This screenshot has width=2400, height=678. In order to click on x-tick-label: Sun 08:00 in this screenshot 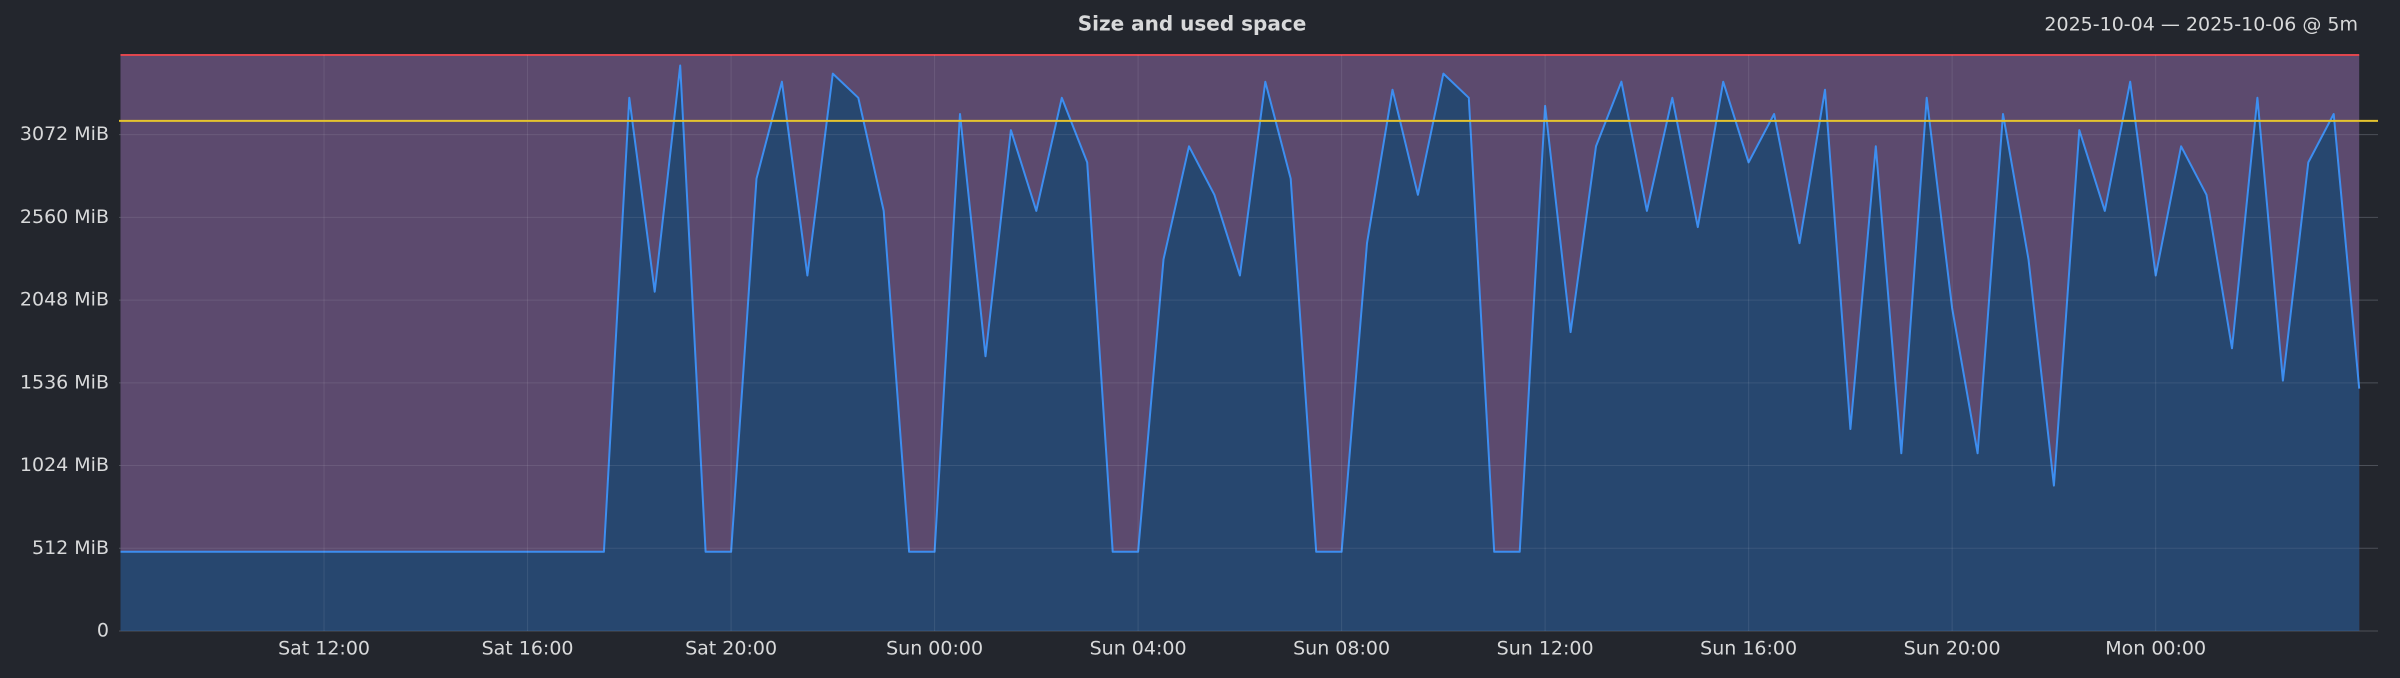, I will do `click(1341, 649)`.